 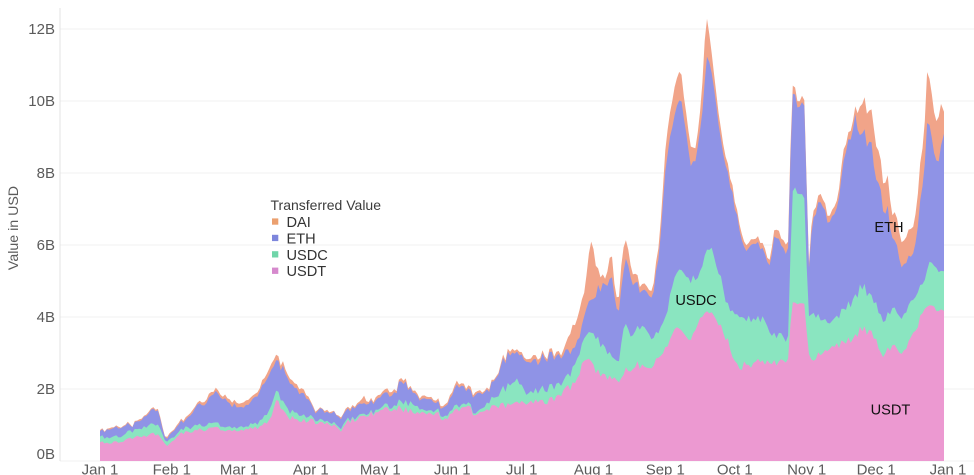 What do you see at coordinates (876, 468) in the screenshot?
I see `svg-text: Dec 1` at bounding box center [876, 468].